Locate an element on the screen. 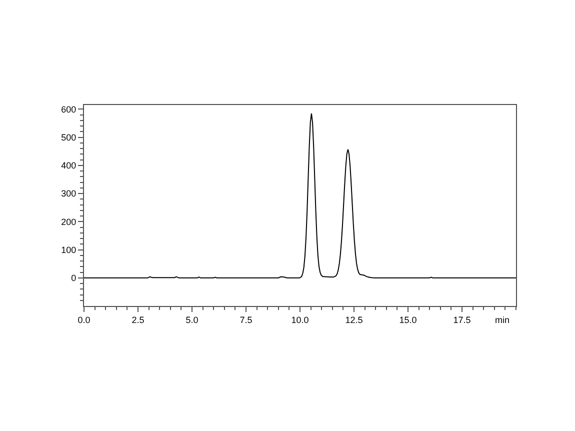 This screenshot has width=575, height=431. x-tick-label: 17.5 is located at coordinates (462, 319).